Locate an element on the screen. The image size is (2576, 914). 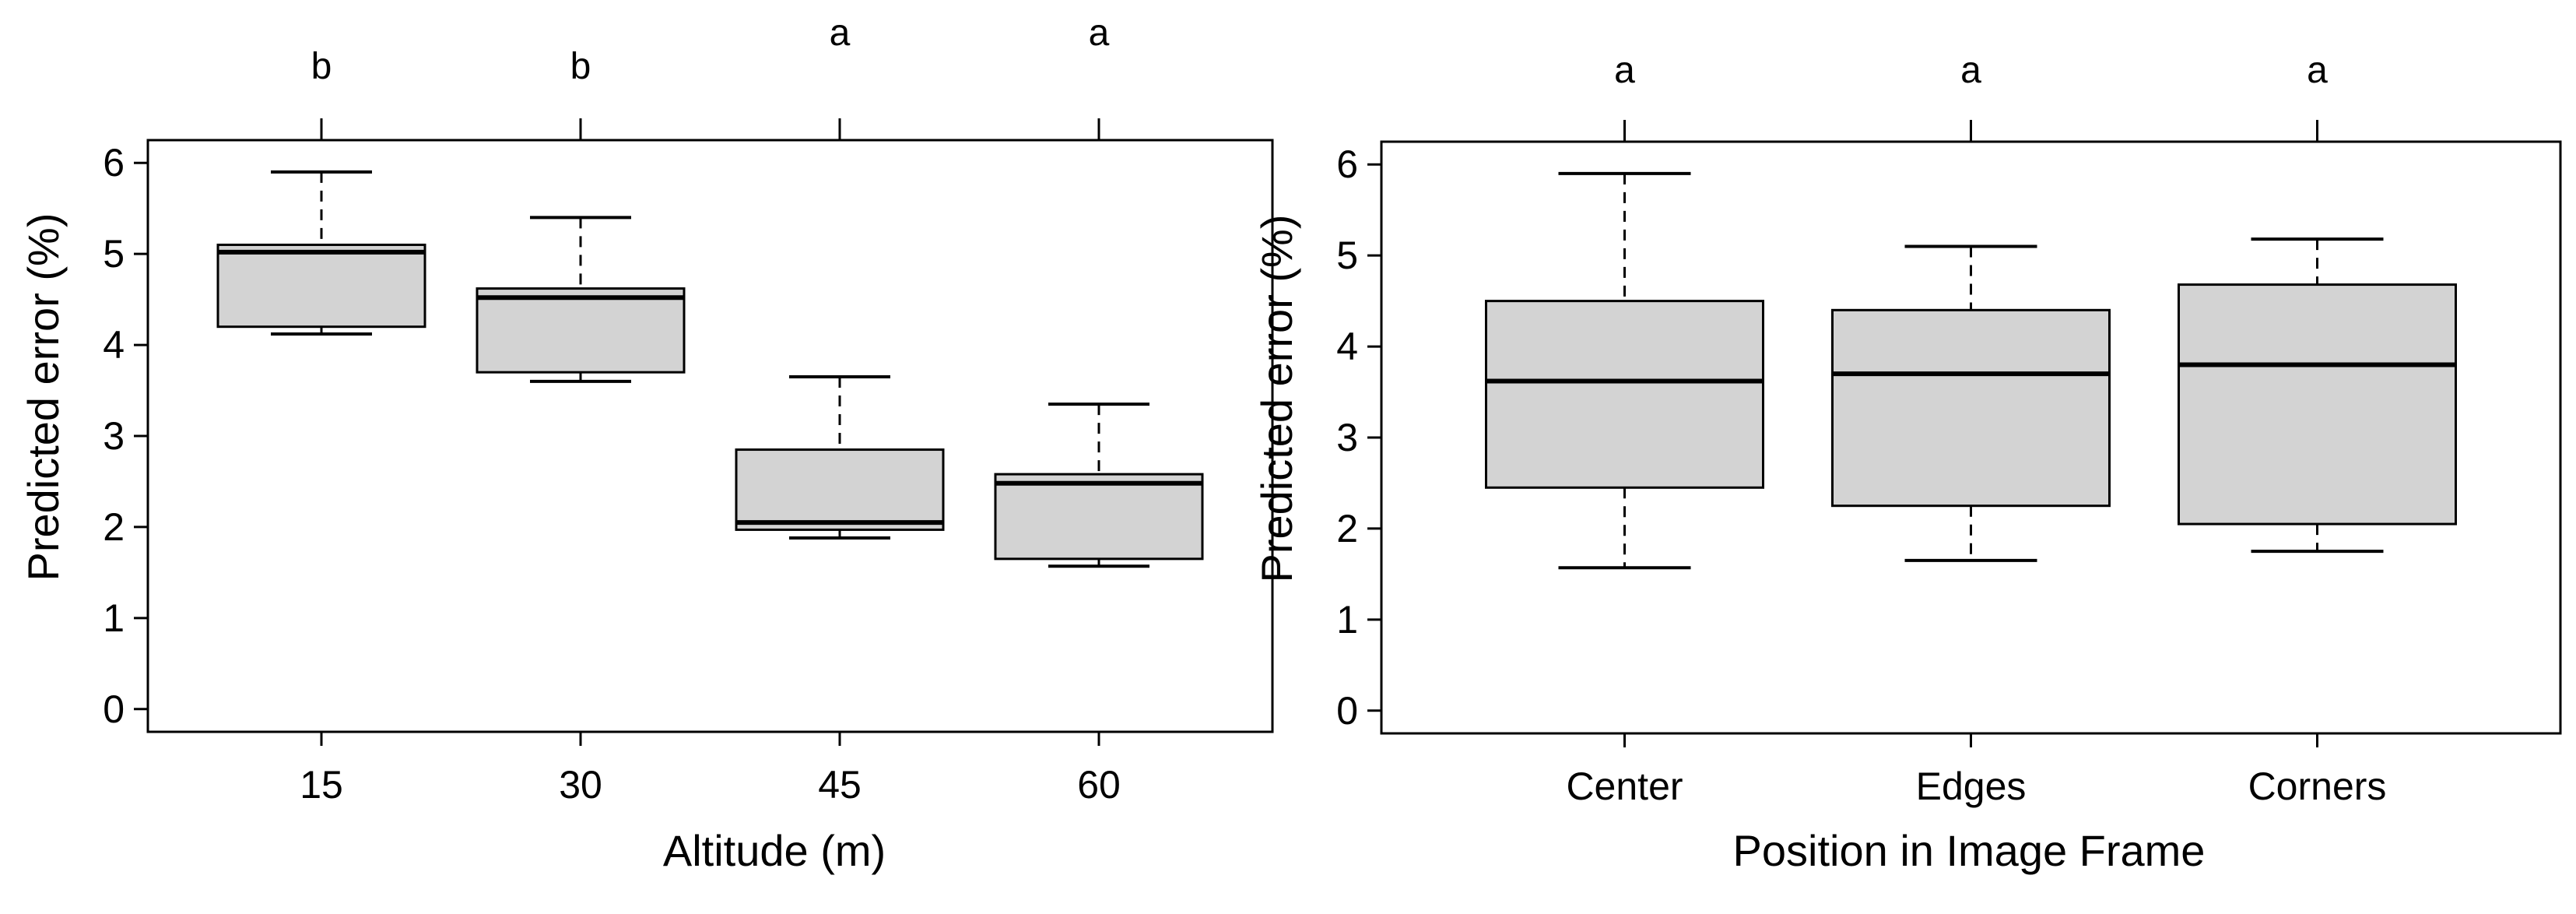
x-axis-title: Altitude (m) is located at coordinates (775, 850).